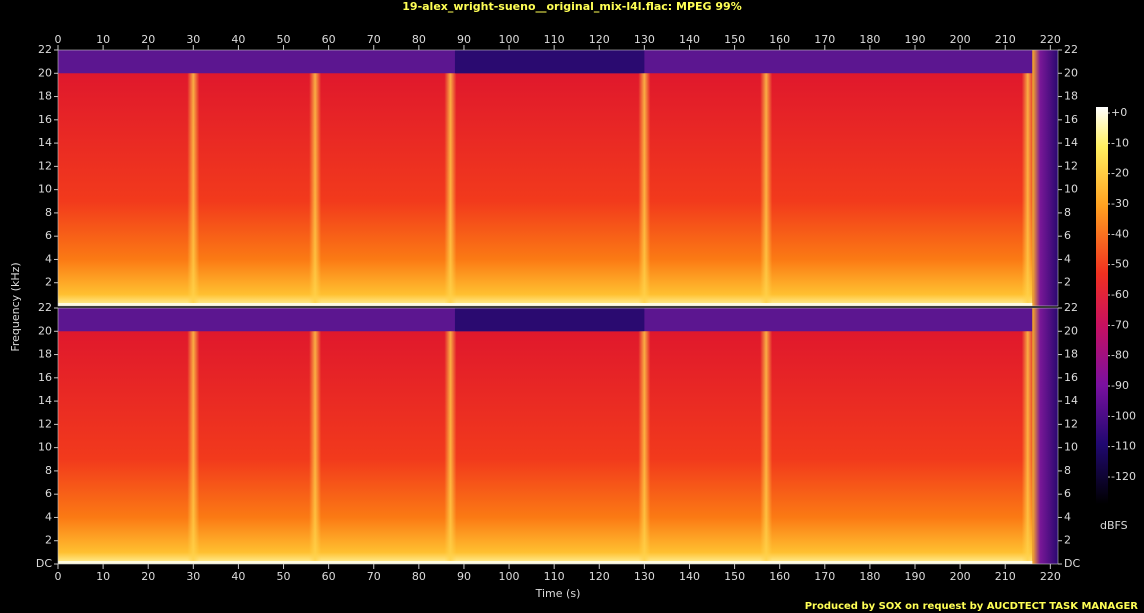 The image size is (1144, 613). I want to click on x-tick-label: 170, so click(824, 576).